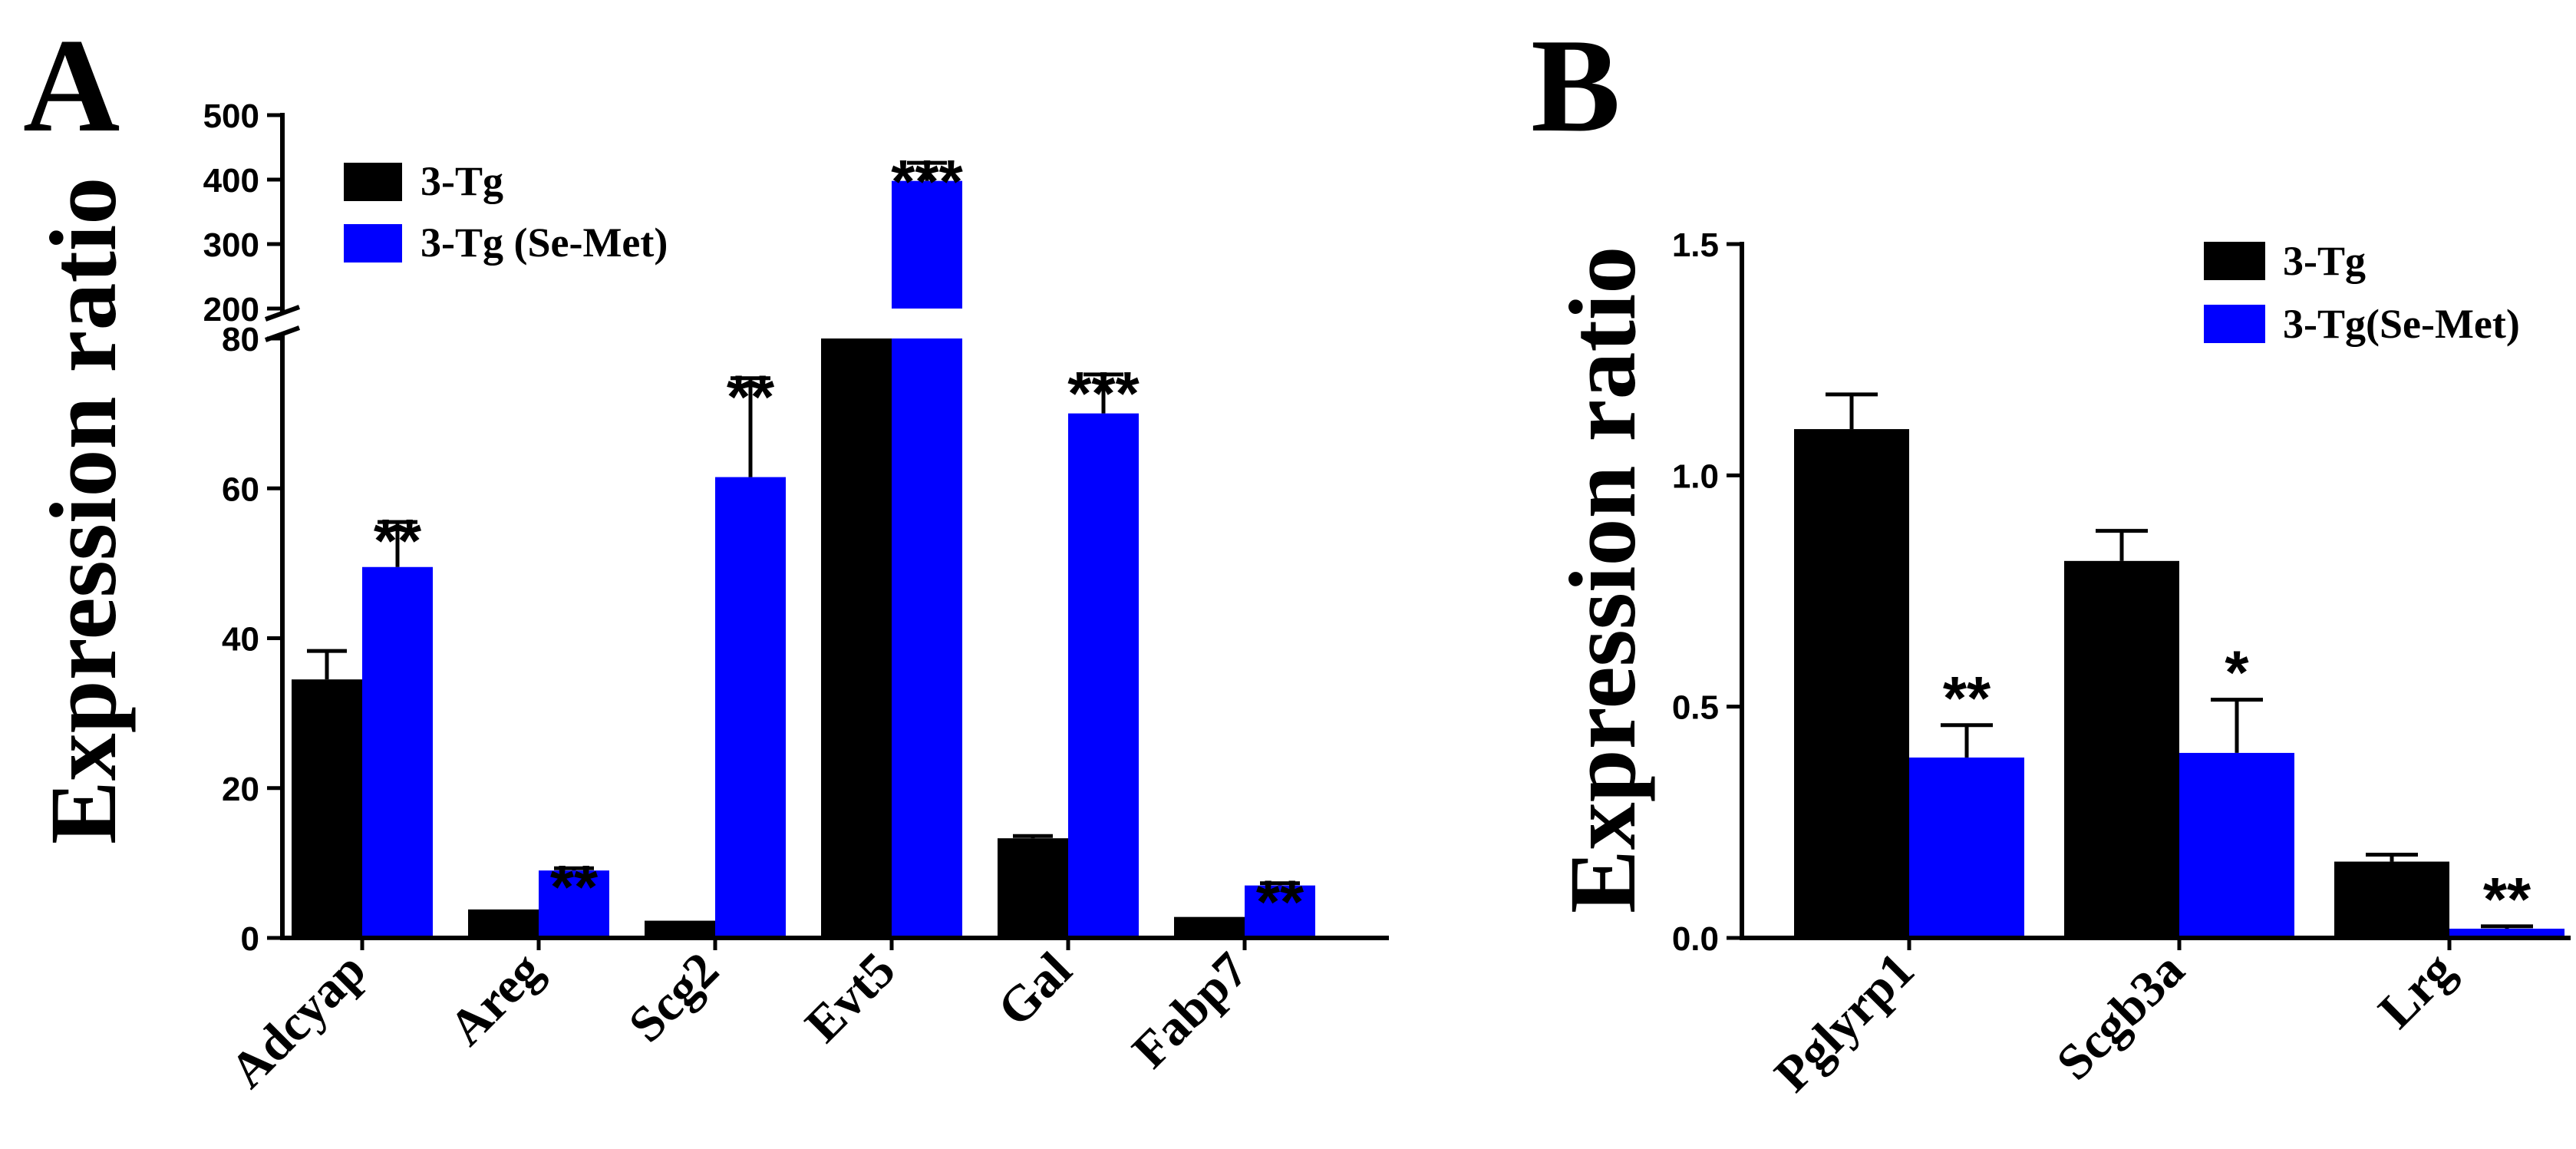 The height and width of the screenshot is (1149, 2576). What do you see at coordinates (231, 310) in the screenshot?
I see `y-tick-label-a-200: 200` at bounding box center [231, 310].